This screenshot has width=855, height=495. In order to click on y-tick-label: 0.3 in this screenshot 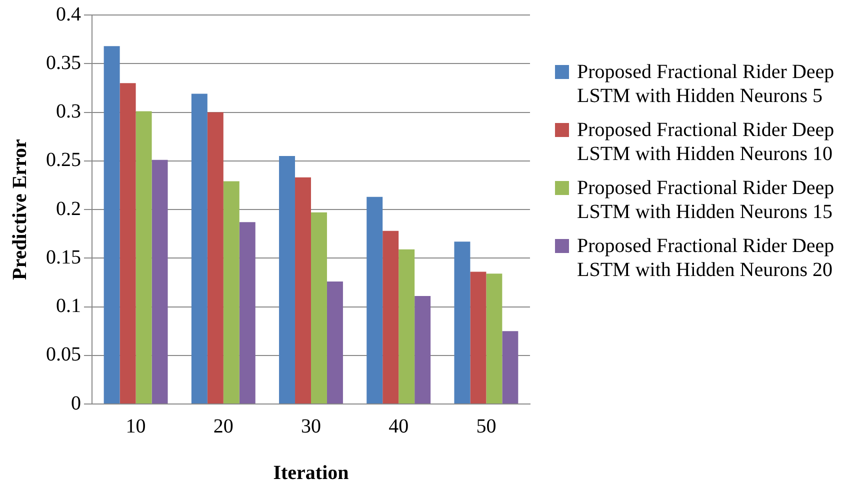, I will do `click(68, 111)`.